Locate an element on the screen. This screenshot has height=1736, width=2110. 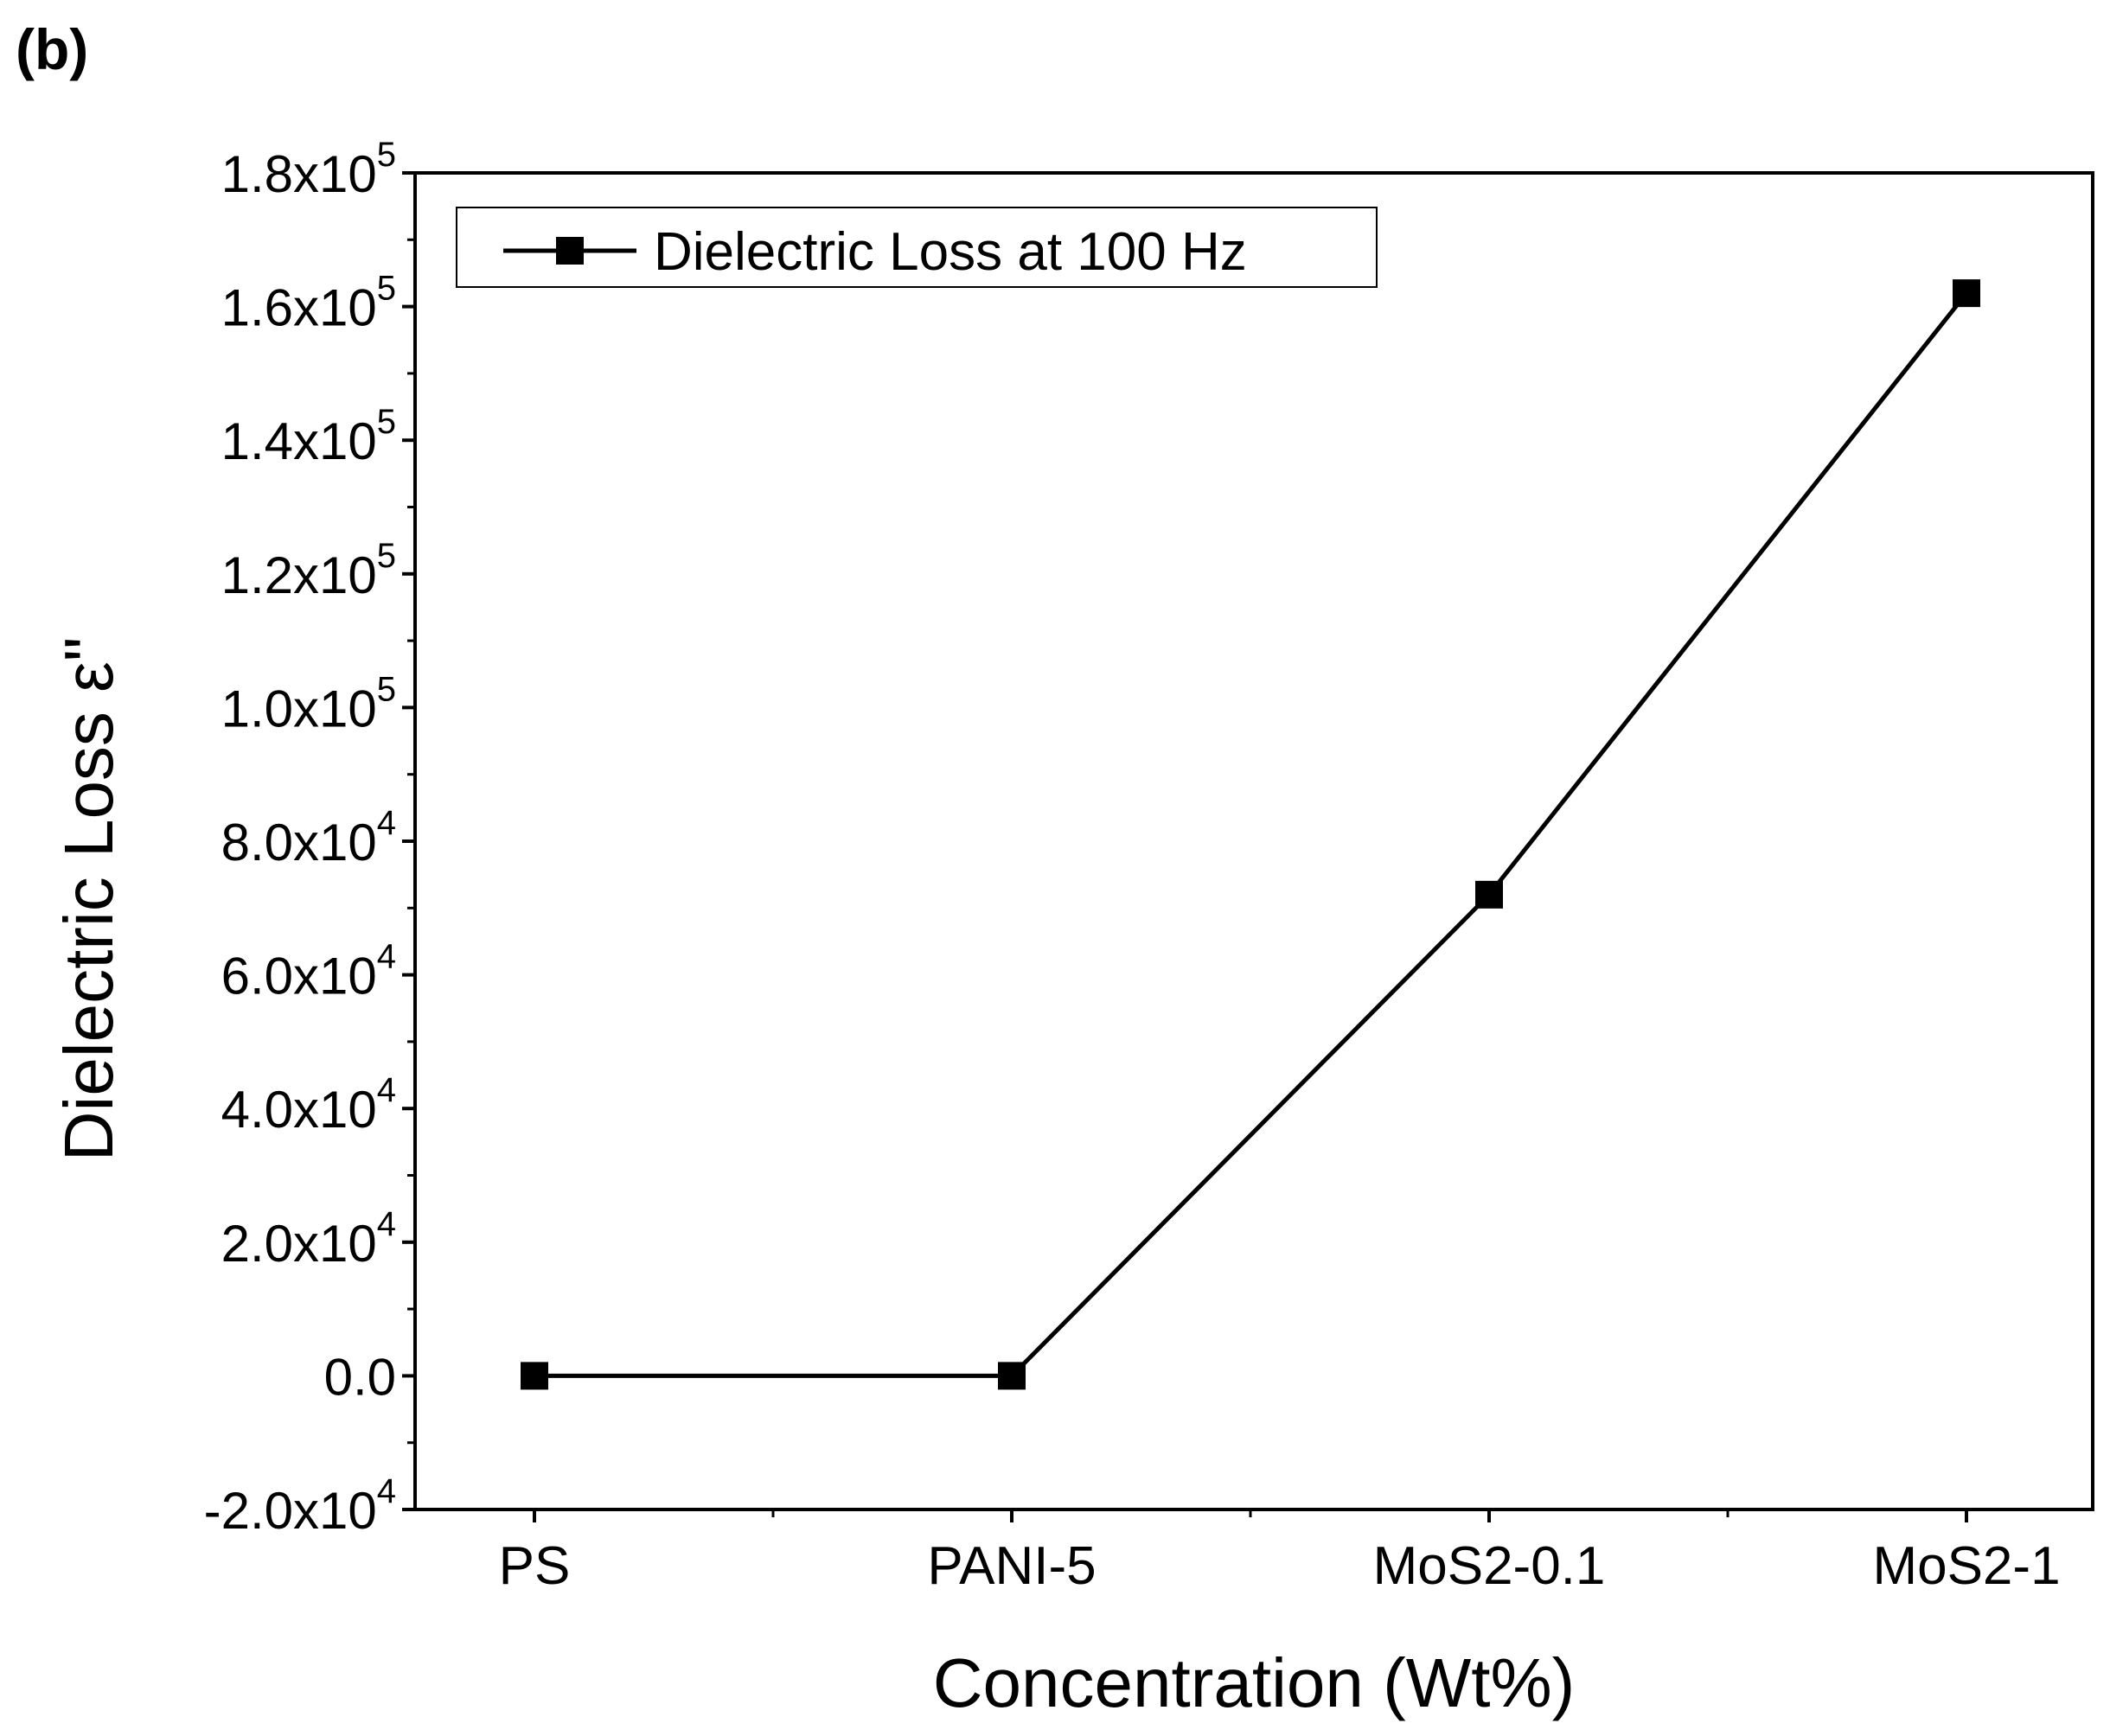
x-tick-label: PS is located at coordinates (535, 1566).